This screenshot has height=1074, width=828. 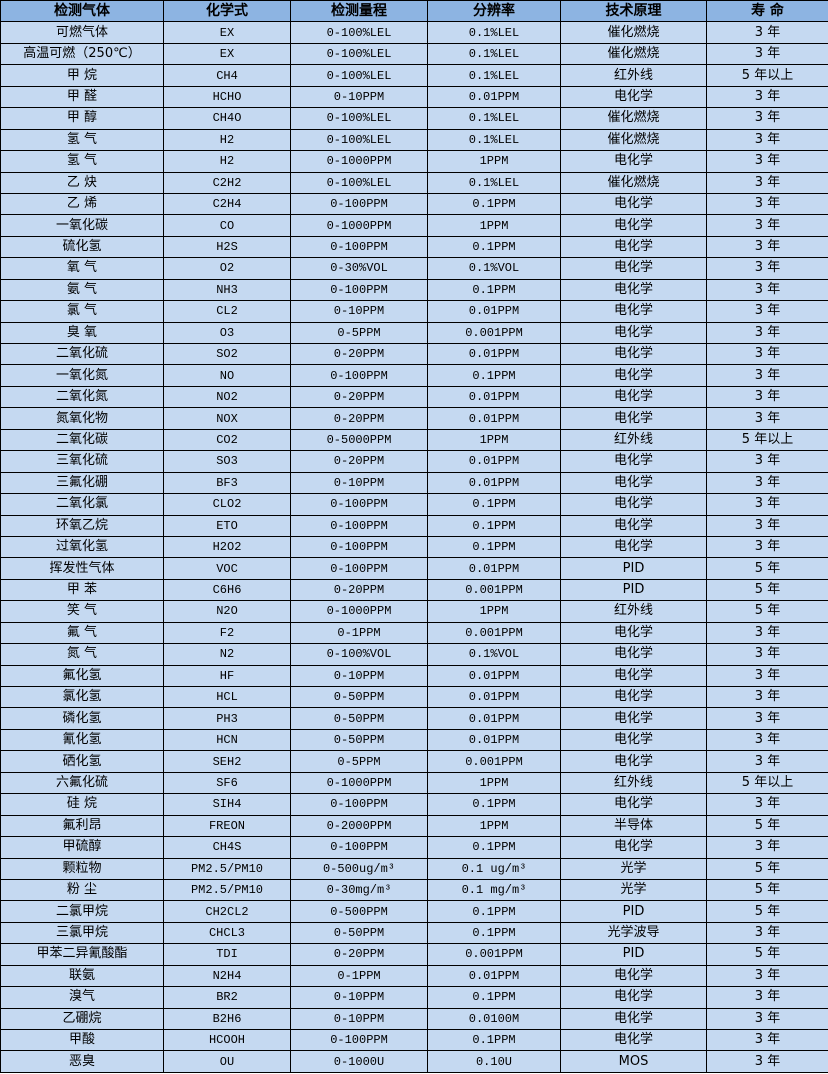 I want to click on cell-resolution: 0.001PPM, so click(x=494, y=954).